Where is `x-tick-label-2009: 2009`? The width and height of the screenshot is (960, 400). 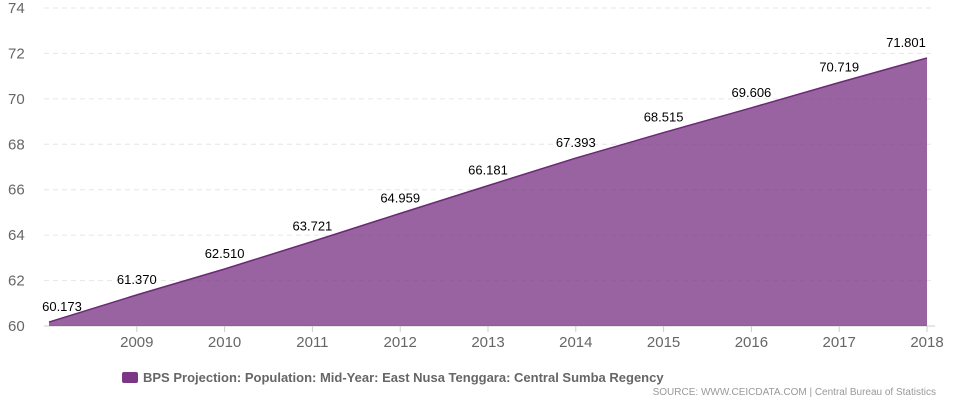
x-tick-label-2009: 2009 is located at coordinates (136, 342).